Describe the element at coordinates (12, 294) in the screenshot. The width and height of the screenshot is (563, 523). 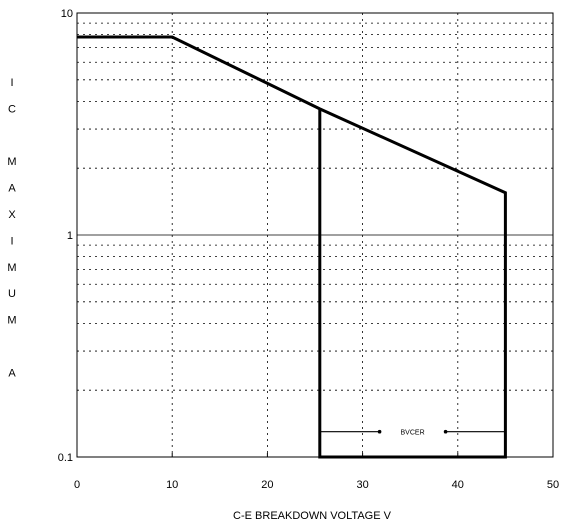
I see `y-axis-title-letter: U` at that location.